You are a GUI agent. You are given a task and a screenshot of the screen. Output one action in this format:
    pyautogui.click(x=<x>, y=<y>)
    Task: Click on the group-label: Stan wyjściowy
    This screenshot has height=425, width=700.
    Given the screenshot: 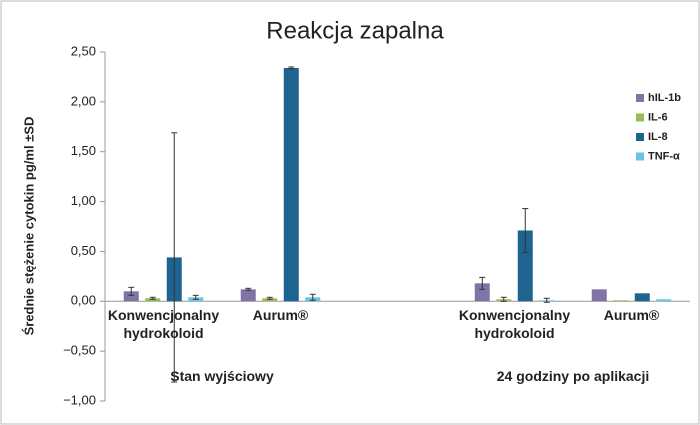 What is the action you would take?
    pyautogui.click(x=222, y=376)
    